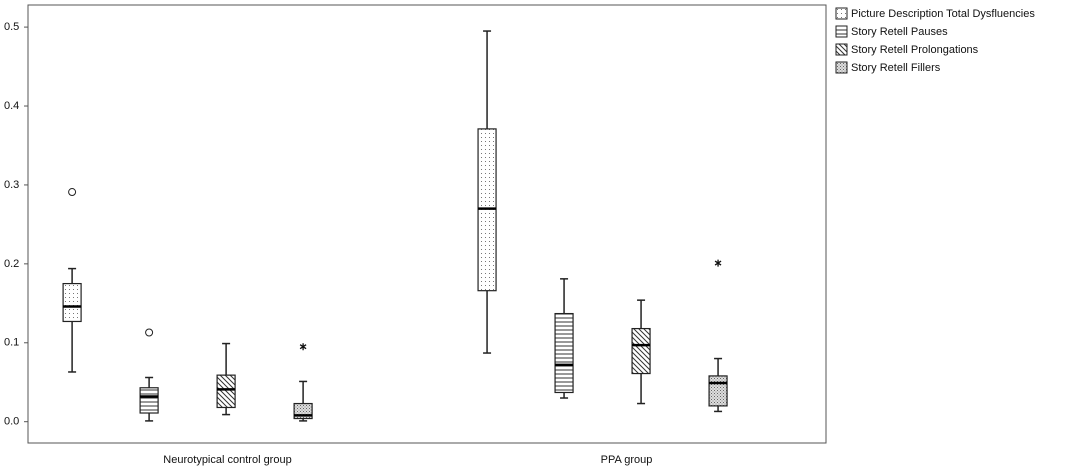  Describe the element at coordinates (11, 185) in the screenshot. I see `y-tick-label: 0.3` at that location.